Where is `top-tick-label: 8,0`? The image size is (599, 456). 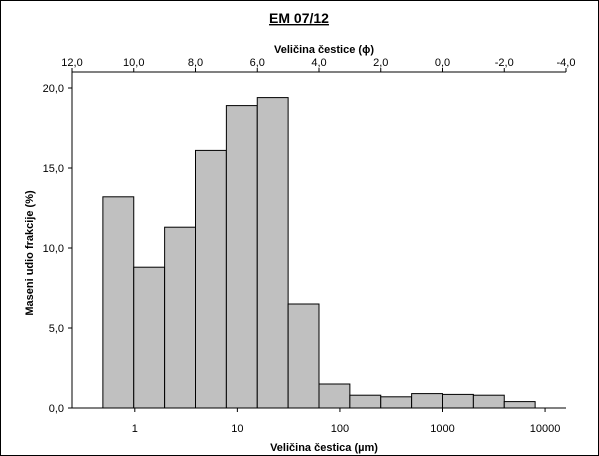
top-tick-label: 8,0 is located at coordinates (195, 63).